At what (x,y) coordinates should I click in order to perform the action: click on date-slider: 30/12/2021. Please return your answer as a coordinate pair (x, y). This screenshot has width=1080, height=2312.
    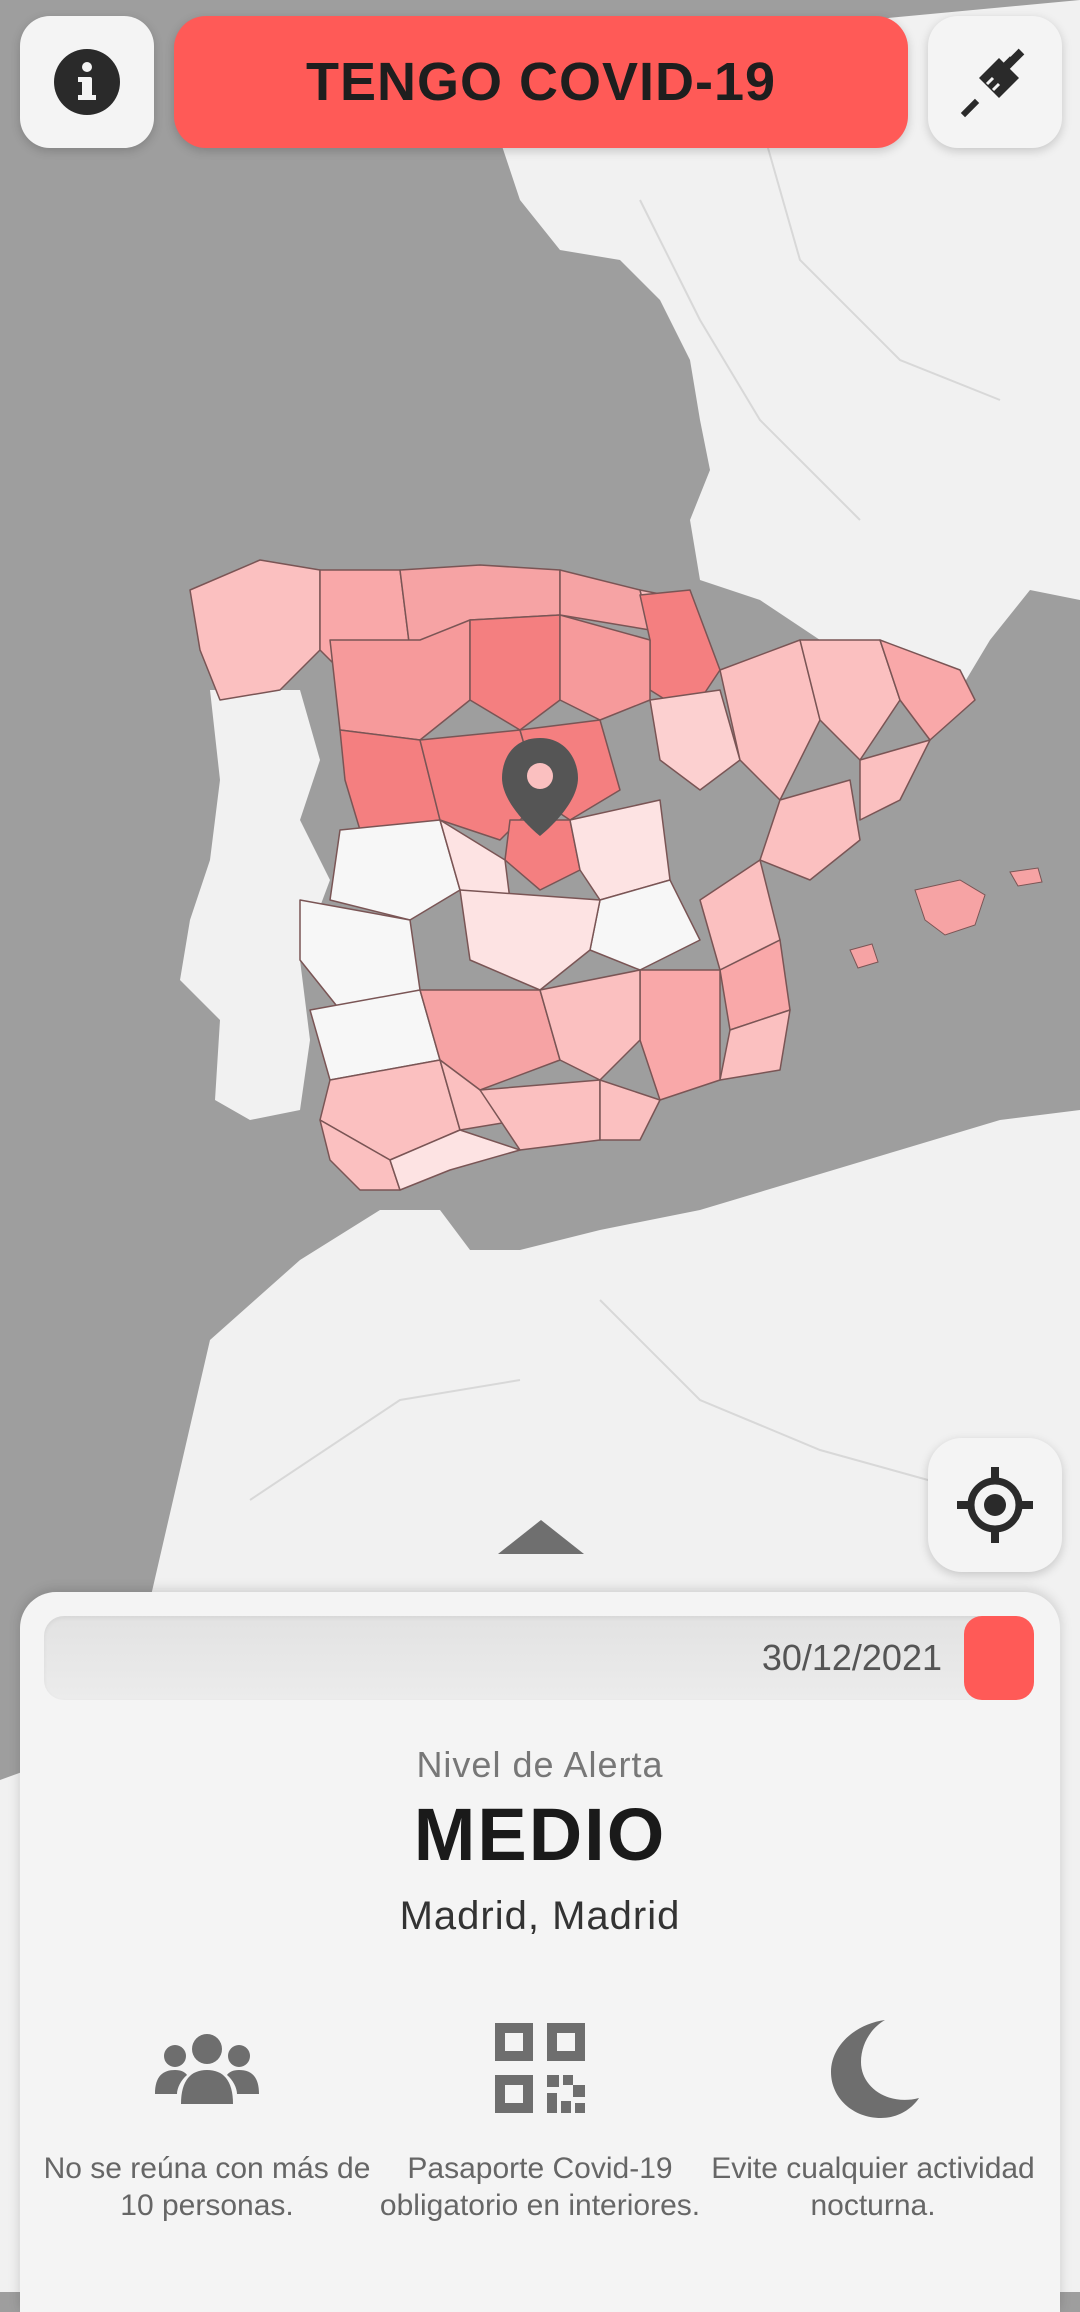
    Looking at the image, I should click on (539, 1658).